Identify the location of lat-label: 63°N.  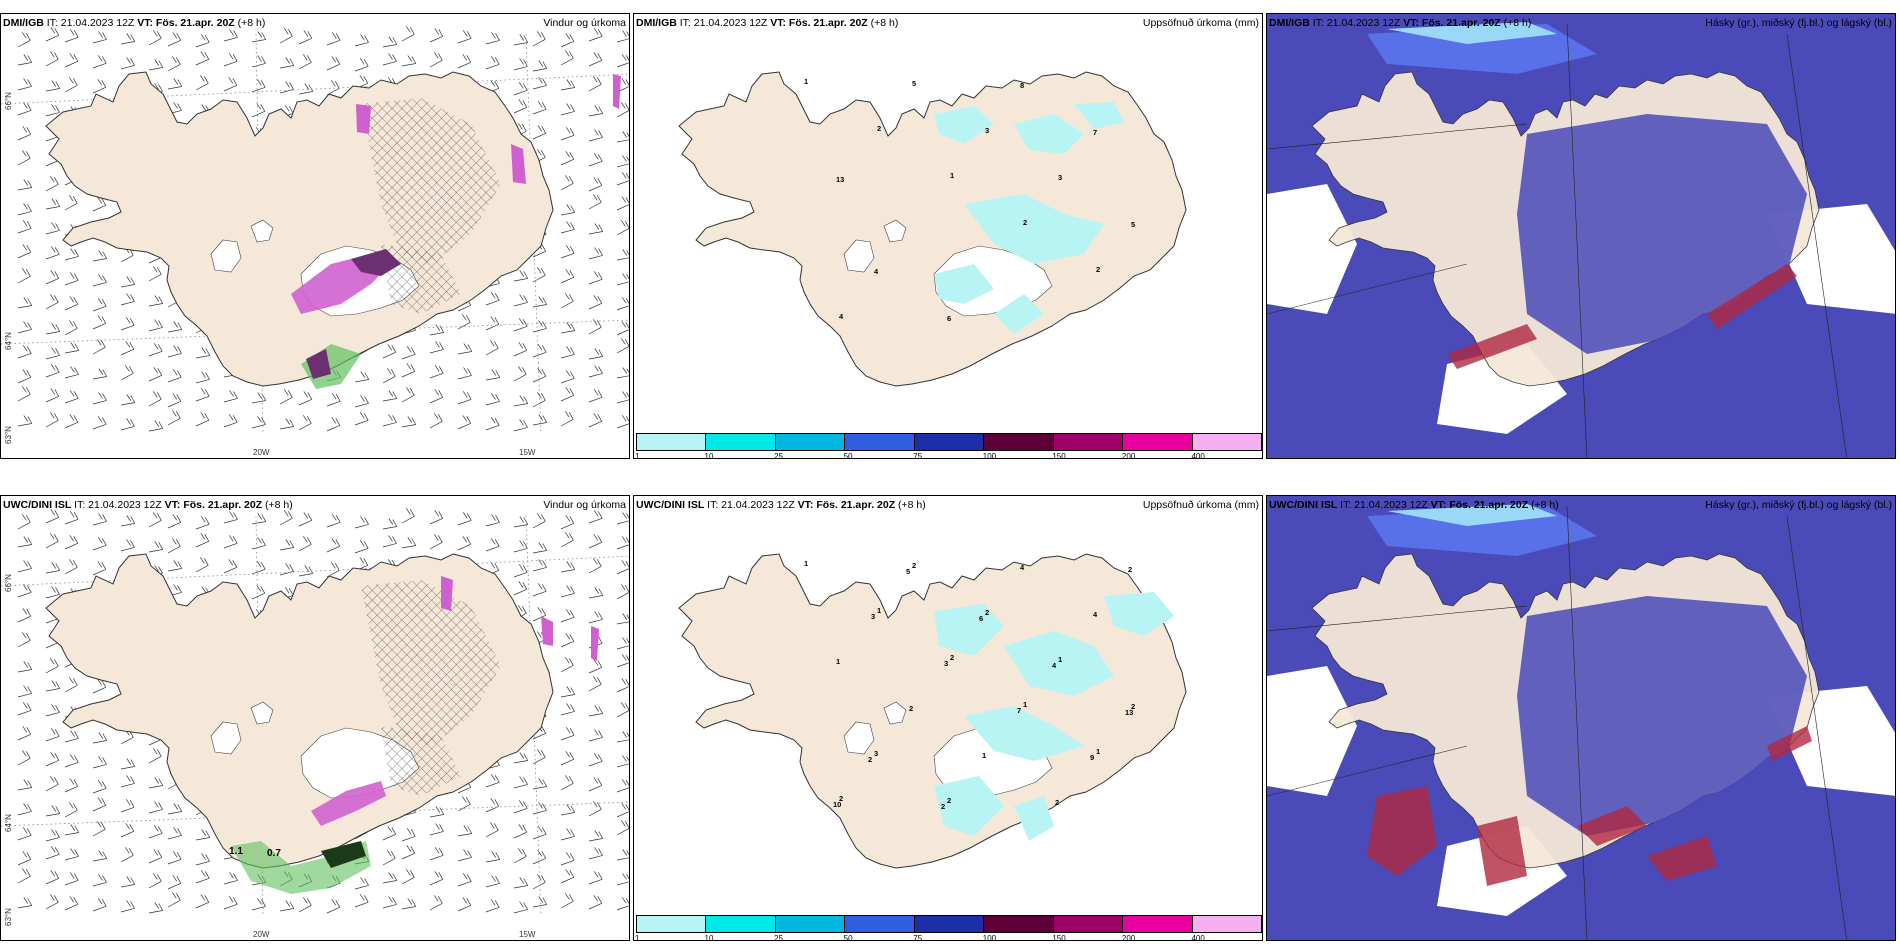
(8, 917).